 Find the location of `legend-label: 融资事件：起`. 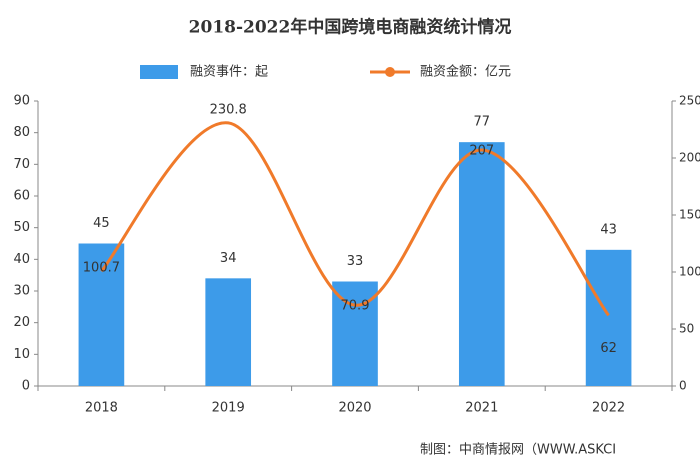

legend-label: 融资事件：起 is located at coordinates (229, 72).